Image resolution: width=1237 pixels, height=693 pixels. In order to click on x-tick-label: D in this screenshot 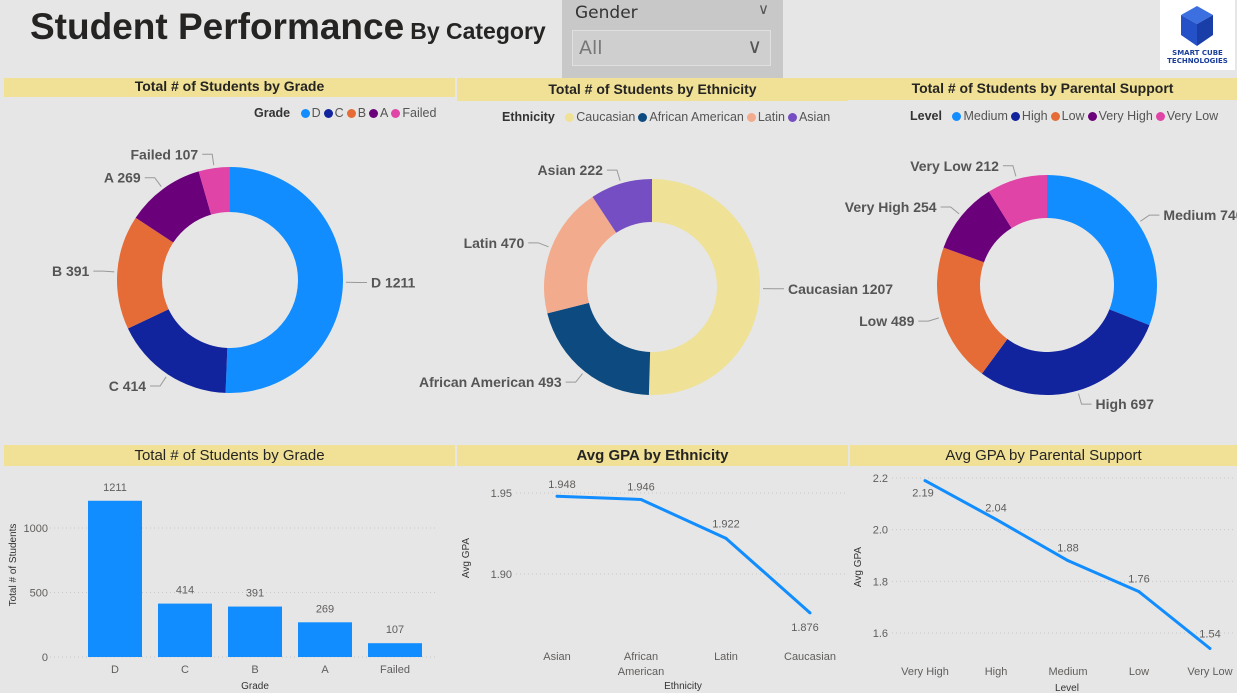, I will do `click(115, 670)`.